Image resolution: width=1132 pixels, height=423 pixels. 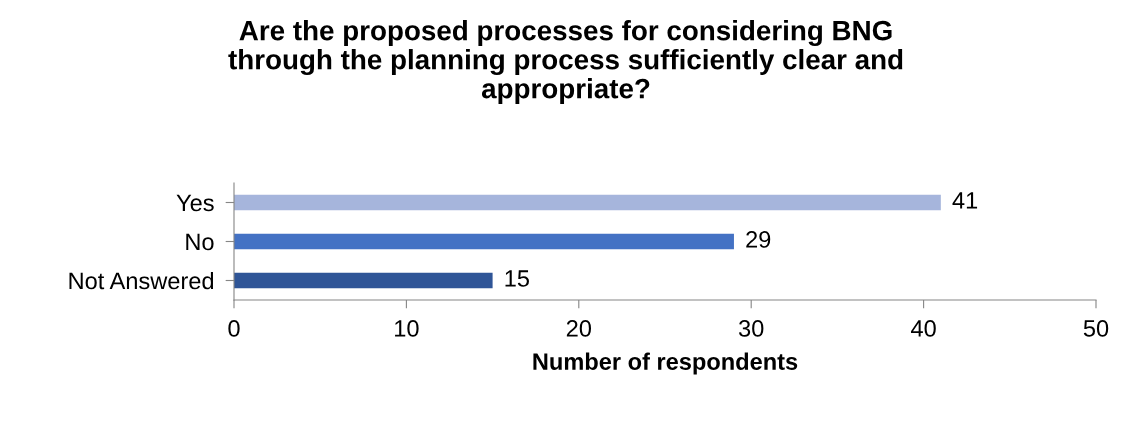 What do you see at coordinates (751, 328) in the screenshot?
I see `x-tick-label: 30` at bounding box center [751, 328].